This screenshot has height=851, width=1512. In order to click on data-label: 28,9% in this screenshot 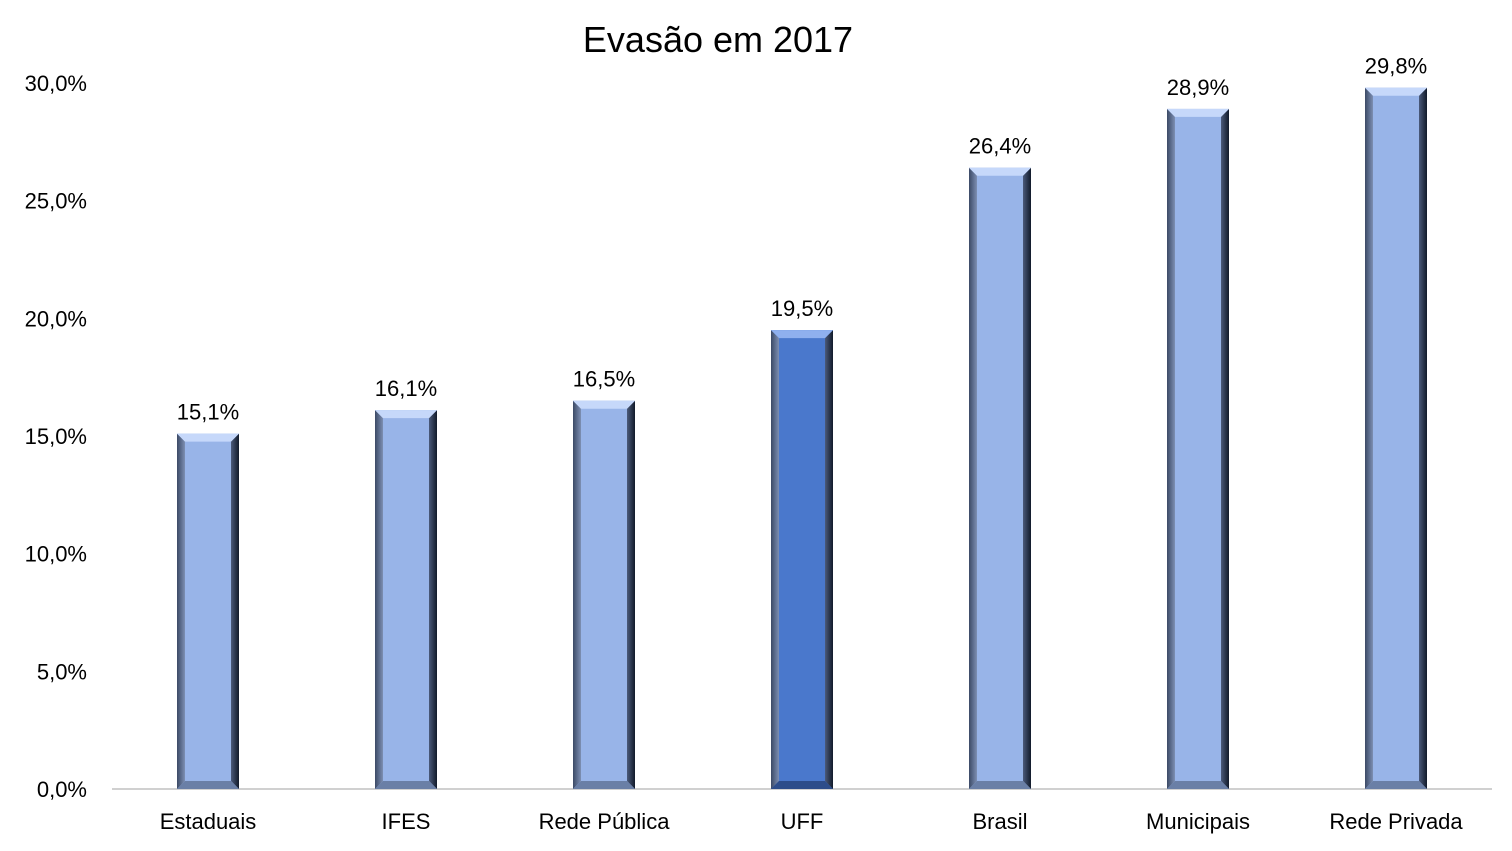, I will do `click(1198, 87)`.